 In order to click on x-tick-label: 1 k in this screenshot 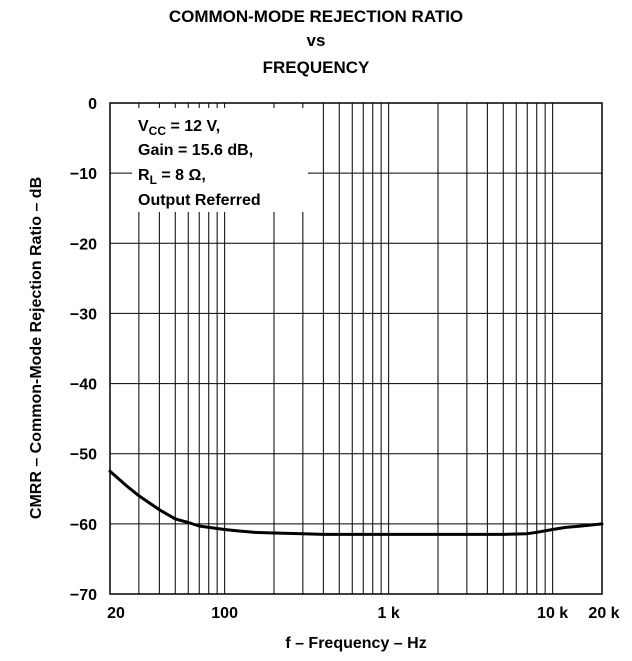, I will do `click(389, 613)`.